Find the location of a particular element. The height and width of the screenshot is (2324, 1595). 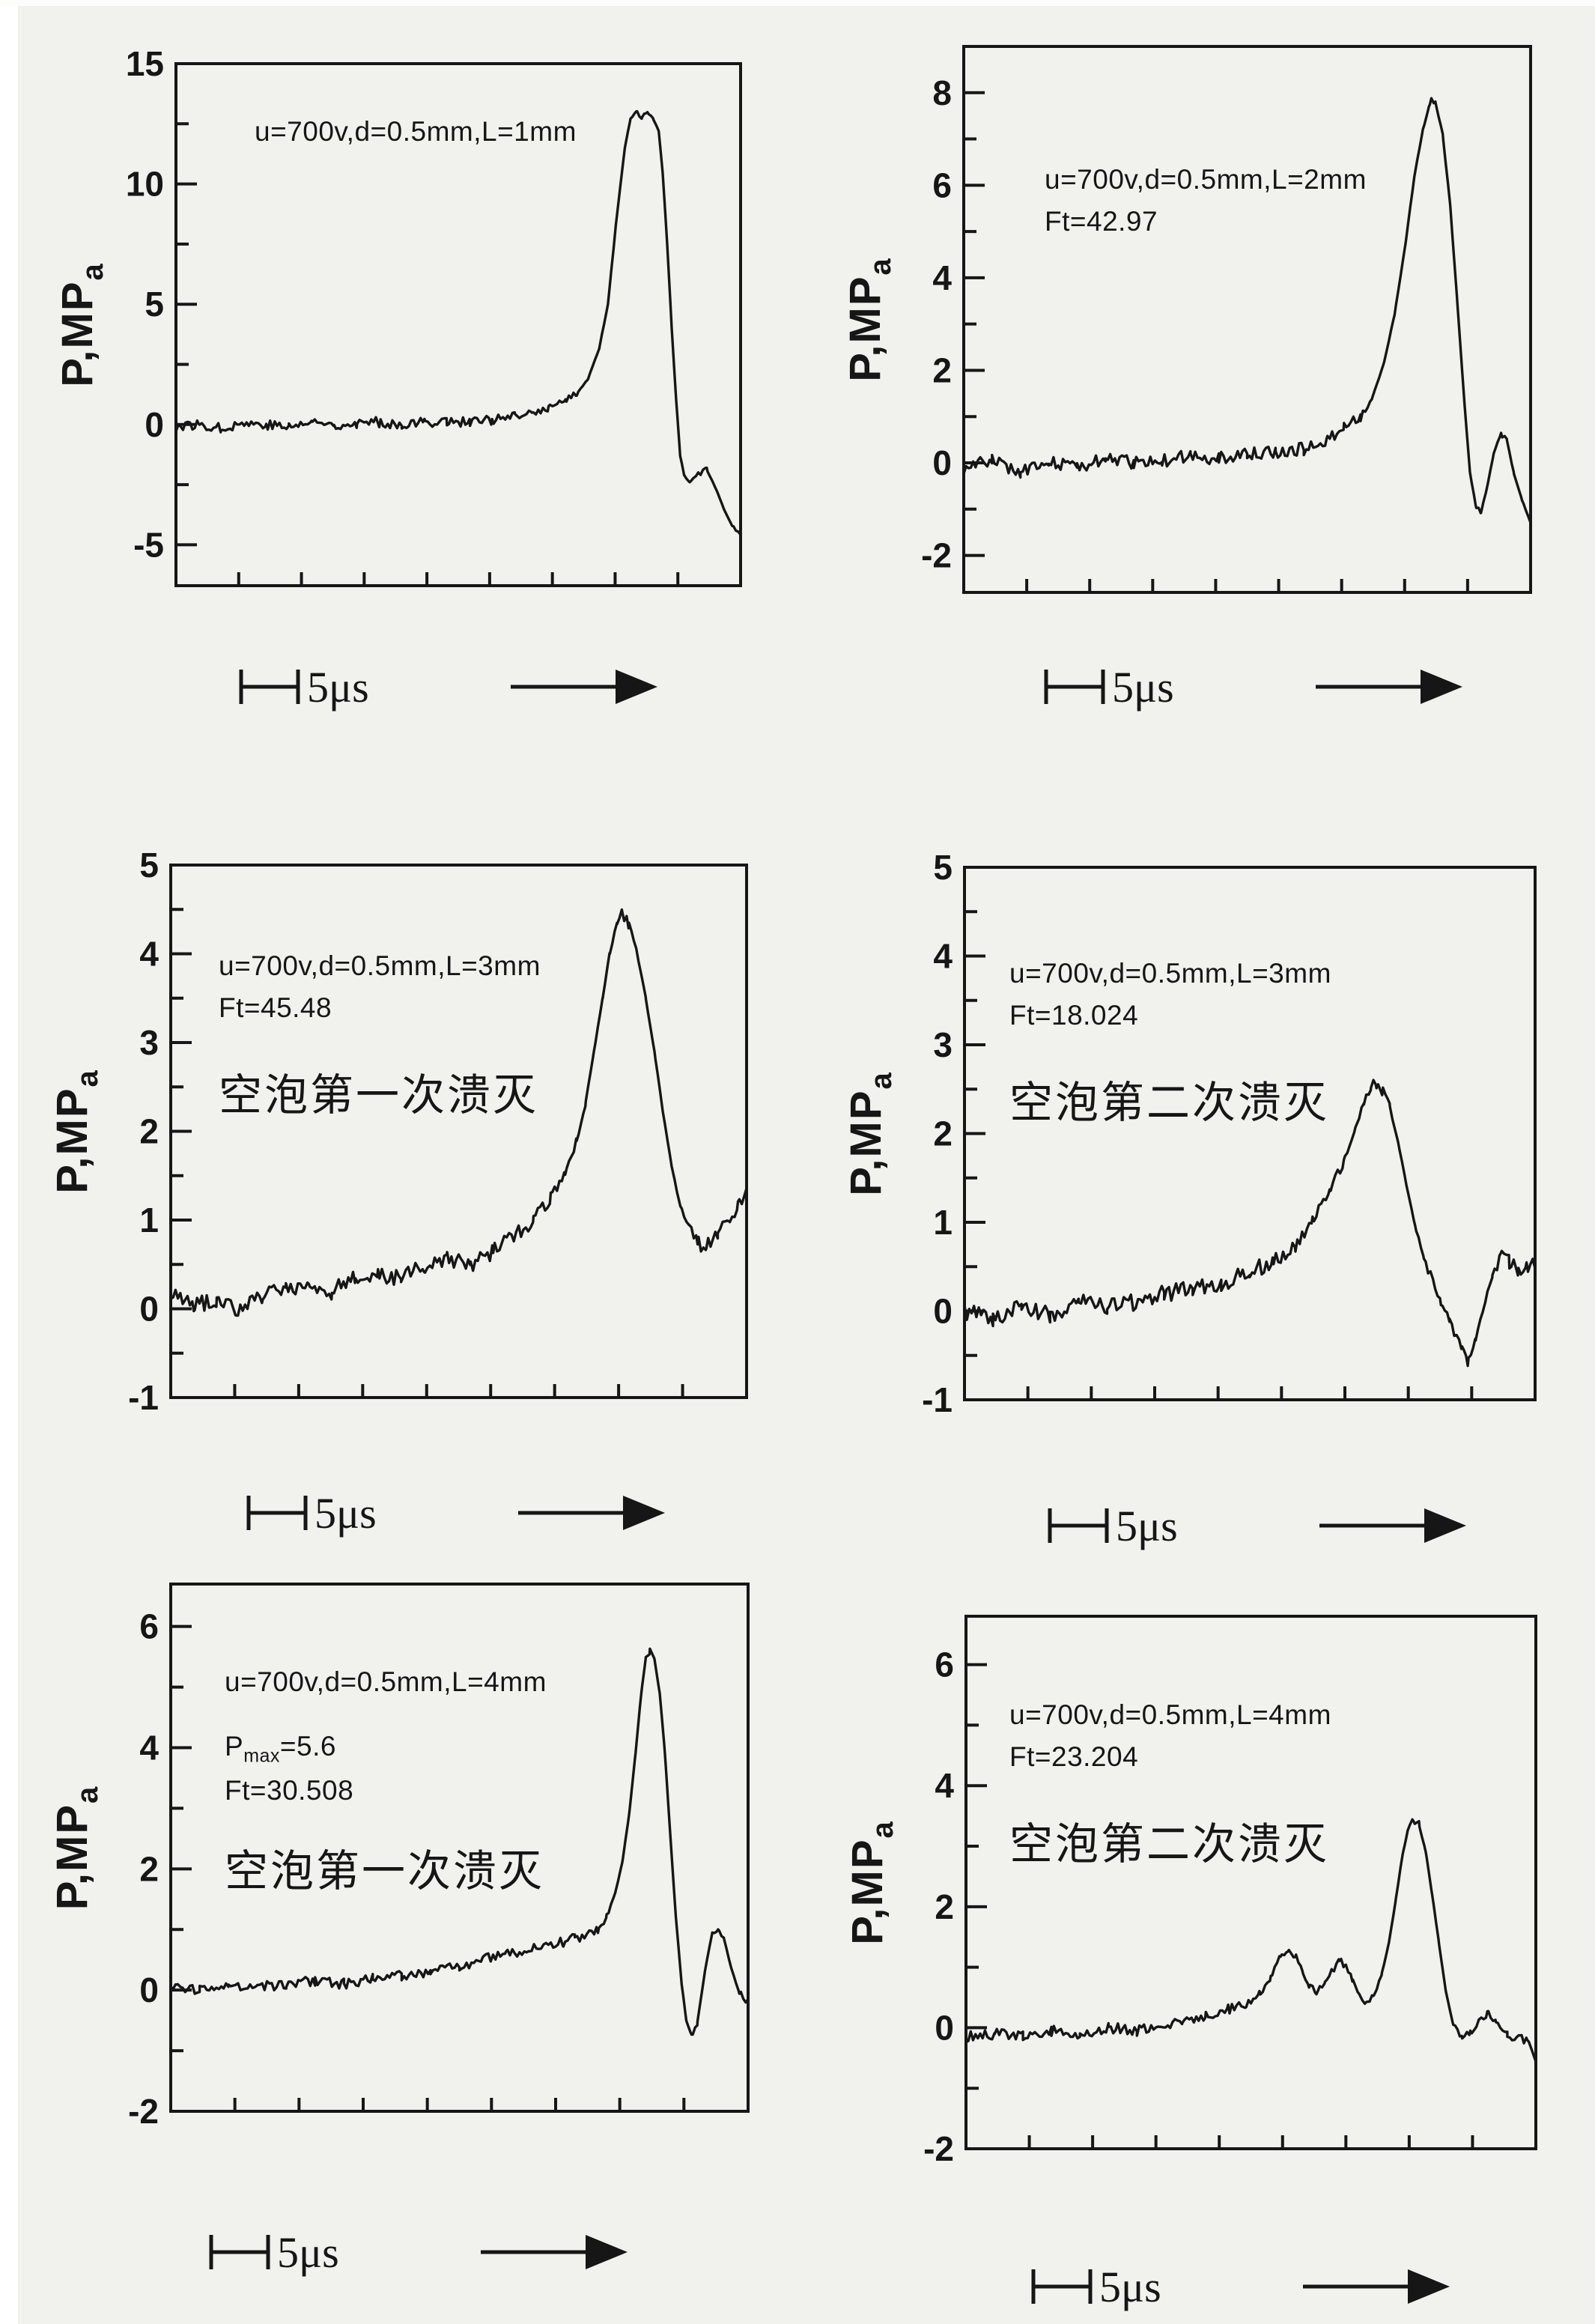

pmax-value: =5.6 is located at coordinates (308, 1746).